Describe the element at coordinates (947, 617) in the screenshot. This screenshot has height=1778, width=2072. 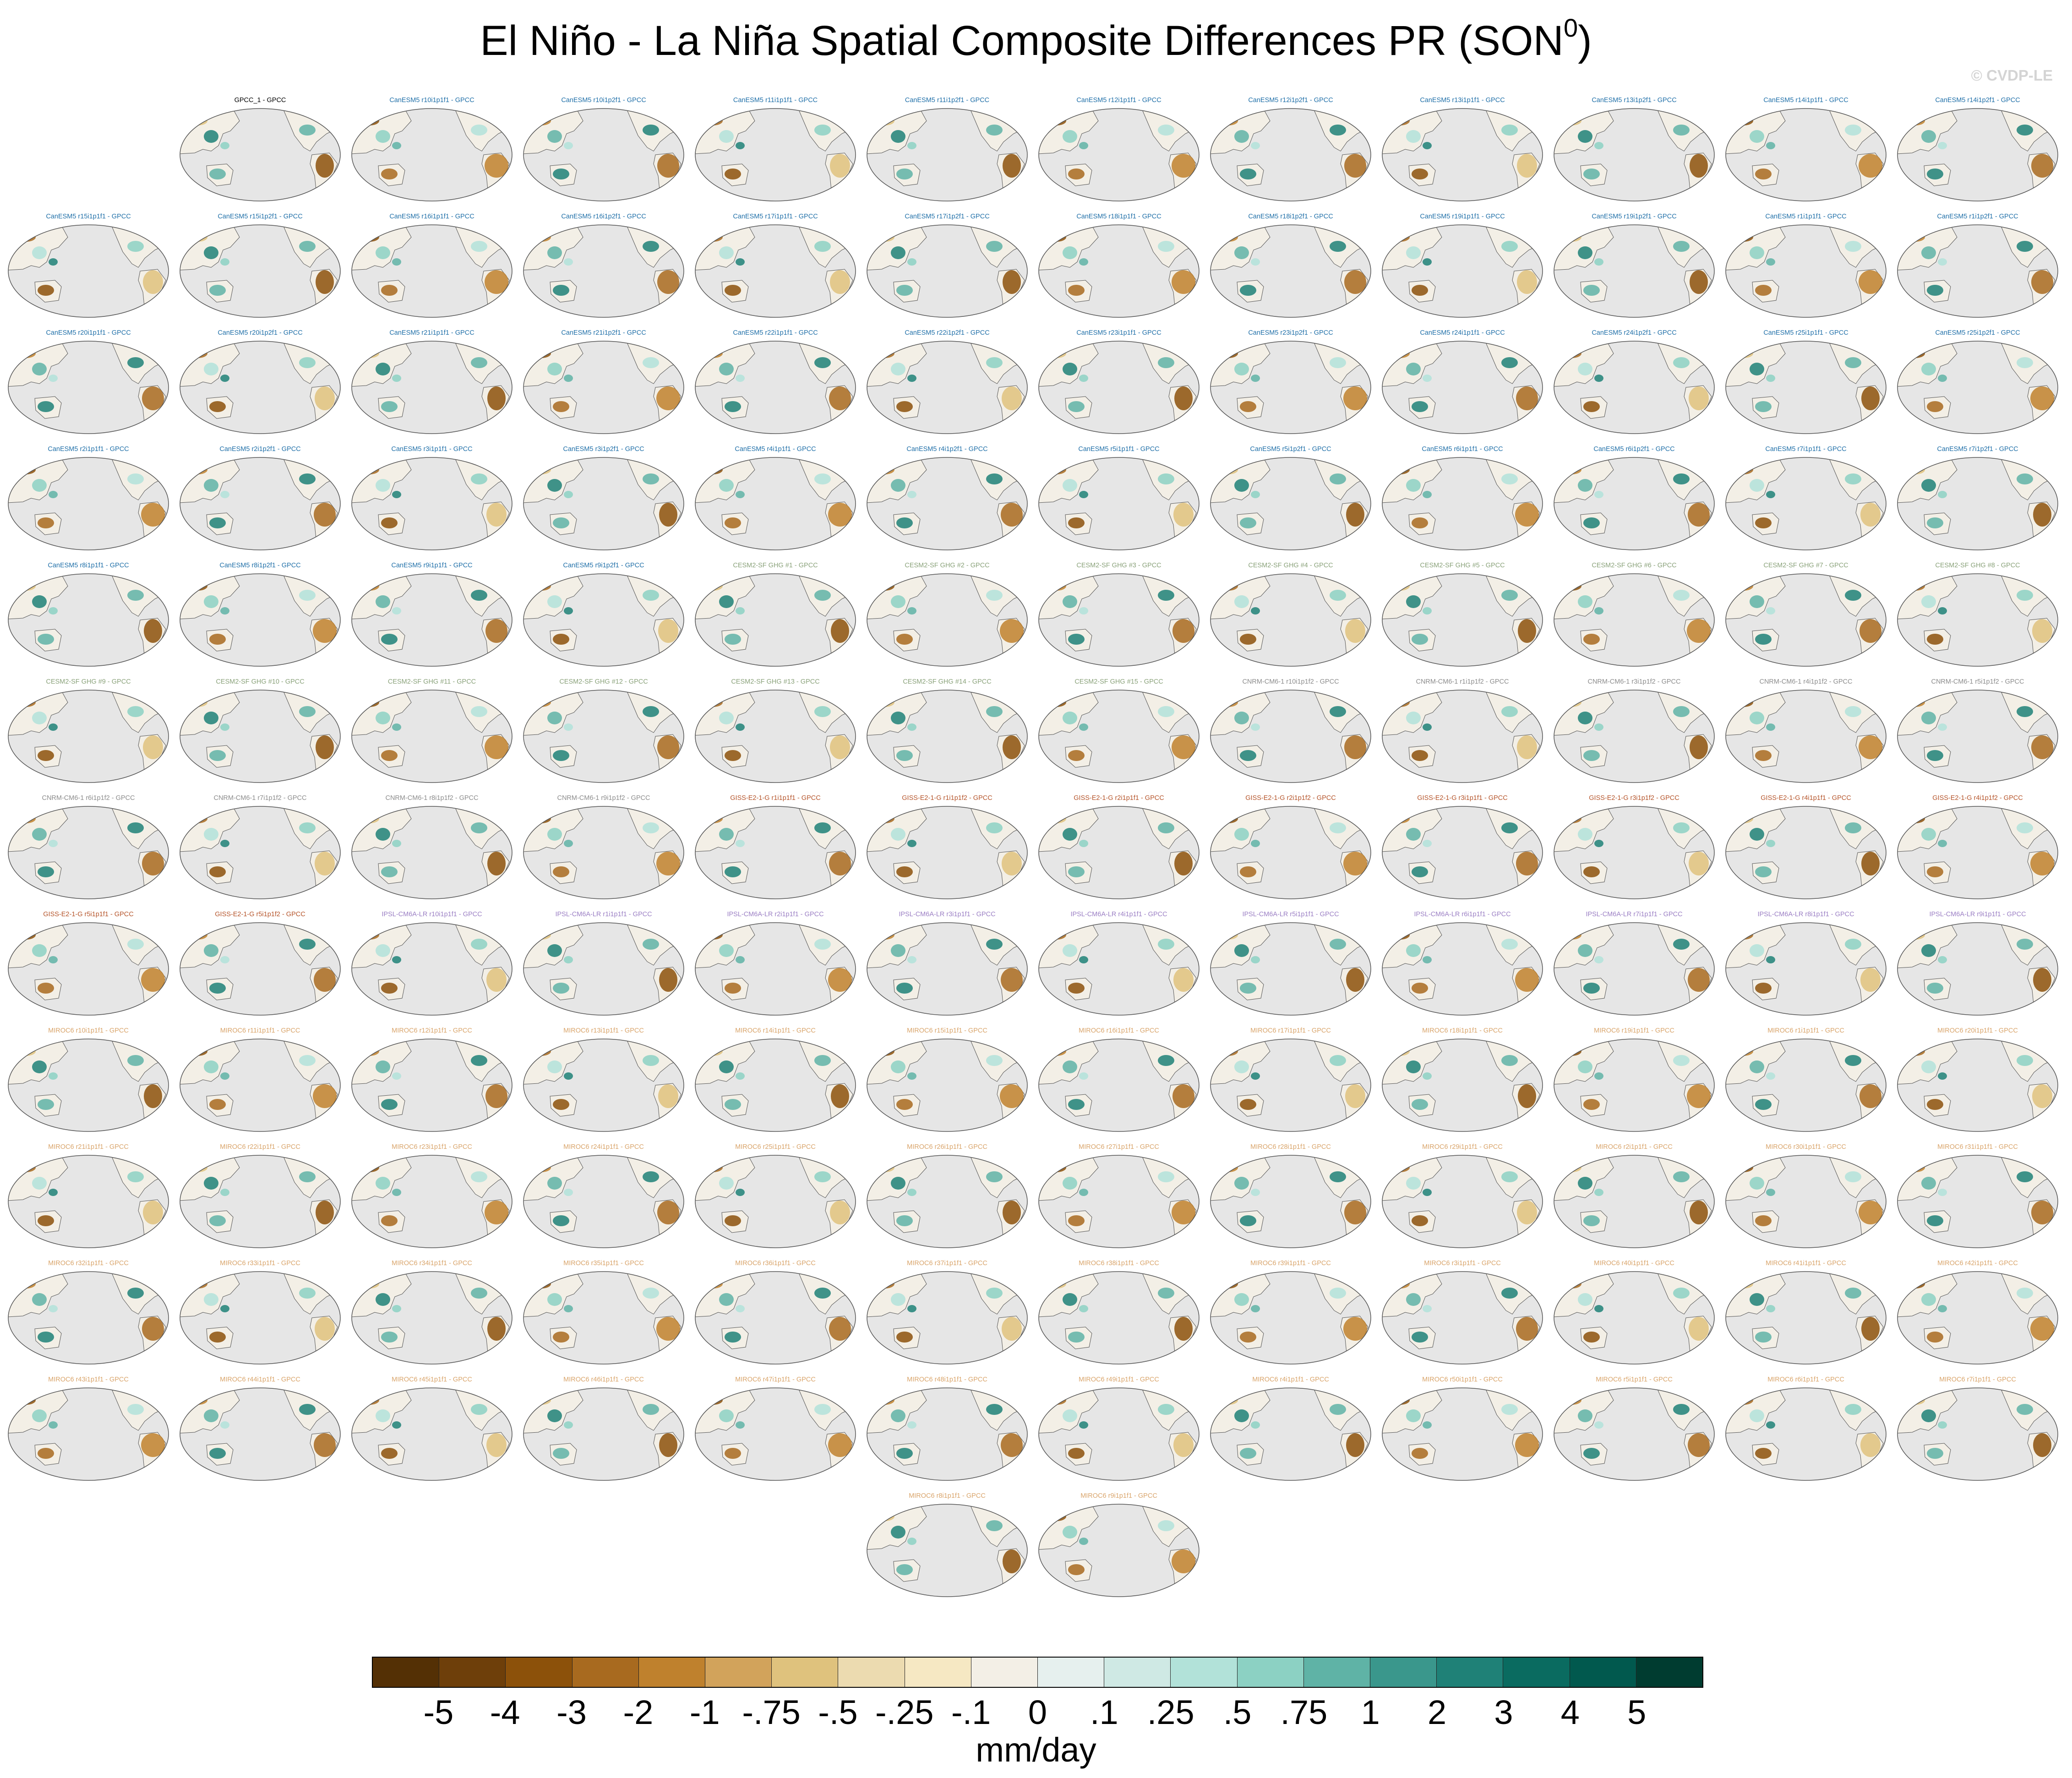
I see `map-panel: CESM2-SF GHG #2 - GPCC` at that location.